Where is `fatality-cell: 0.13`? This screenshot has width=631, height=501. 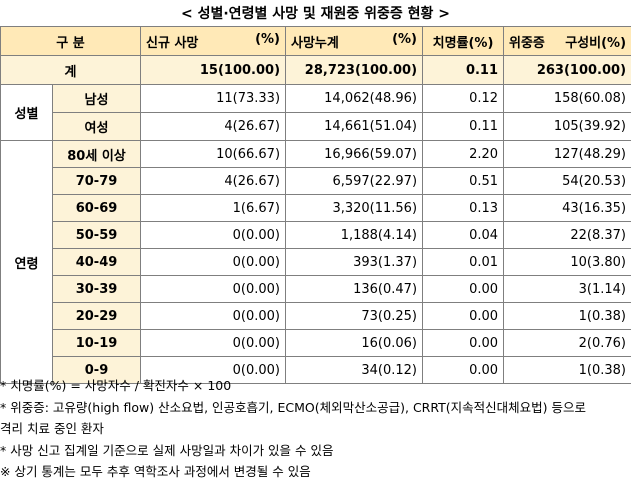 fatality-cell: 0.13 is located at coordinates (463, 208).